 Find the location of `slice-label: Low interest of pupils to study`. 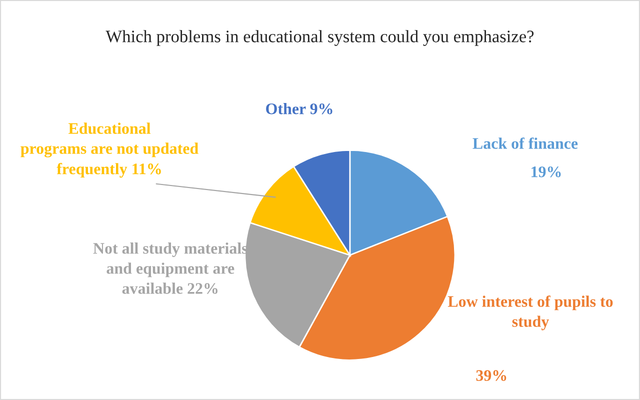

slice-label: Low interest of pupils to study is located at coordinates (530, 313).